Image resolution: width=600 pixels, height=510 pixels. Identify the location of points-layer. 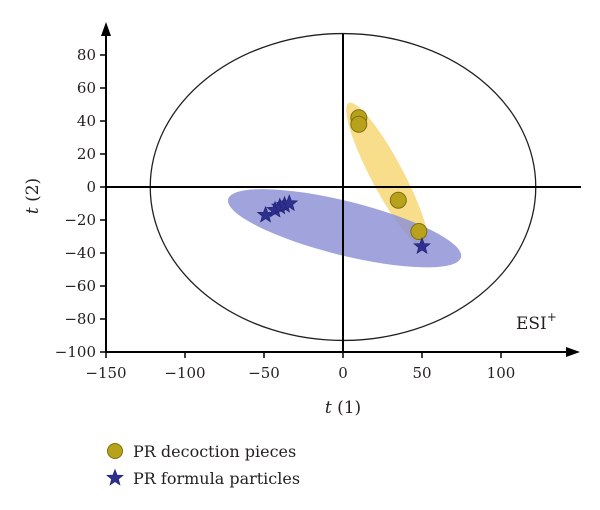
(343, 181).